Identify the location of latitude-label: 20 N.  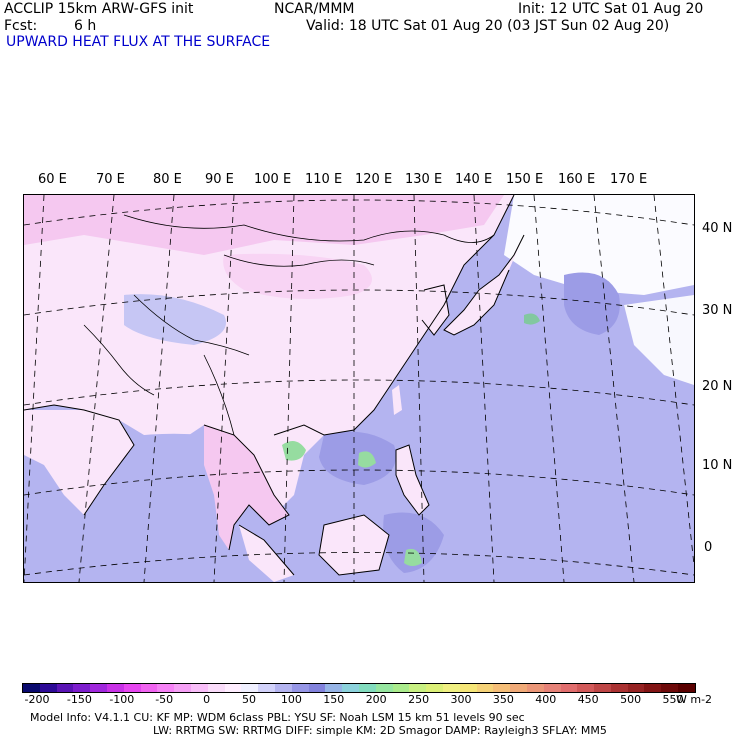
(717, 386).